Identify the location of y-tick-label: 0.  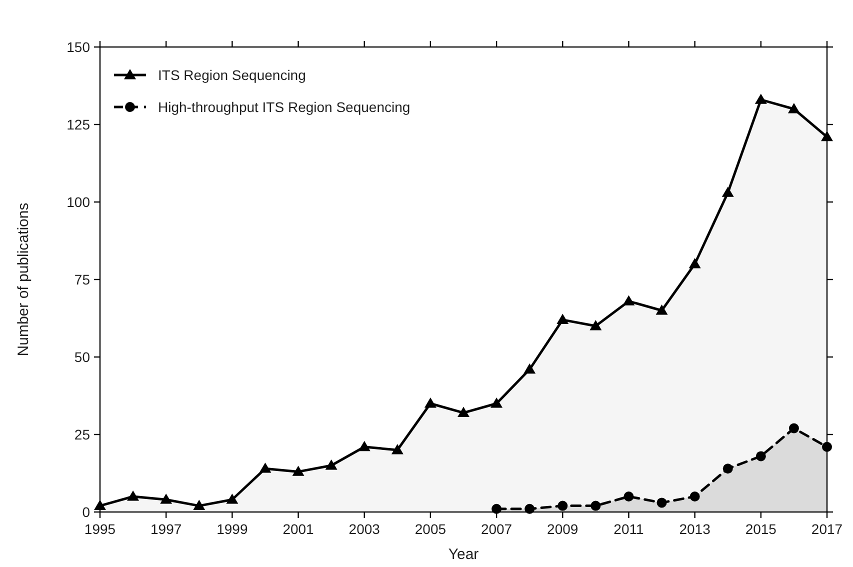
(86, 512).